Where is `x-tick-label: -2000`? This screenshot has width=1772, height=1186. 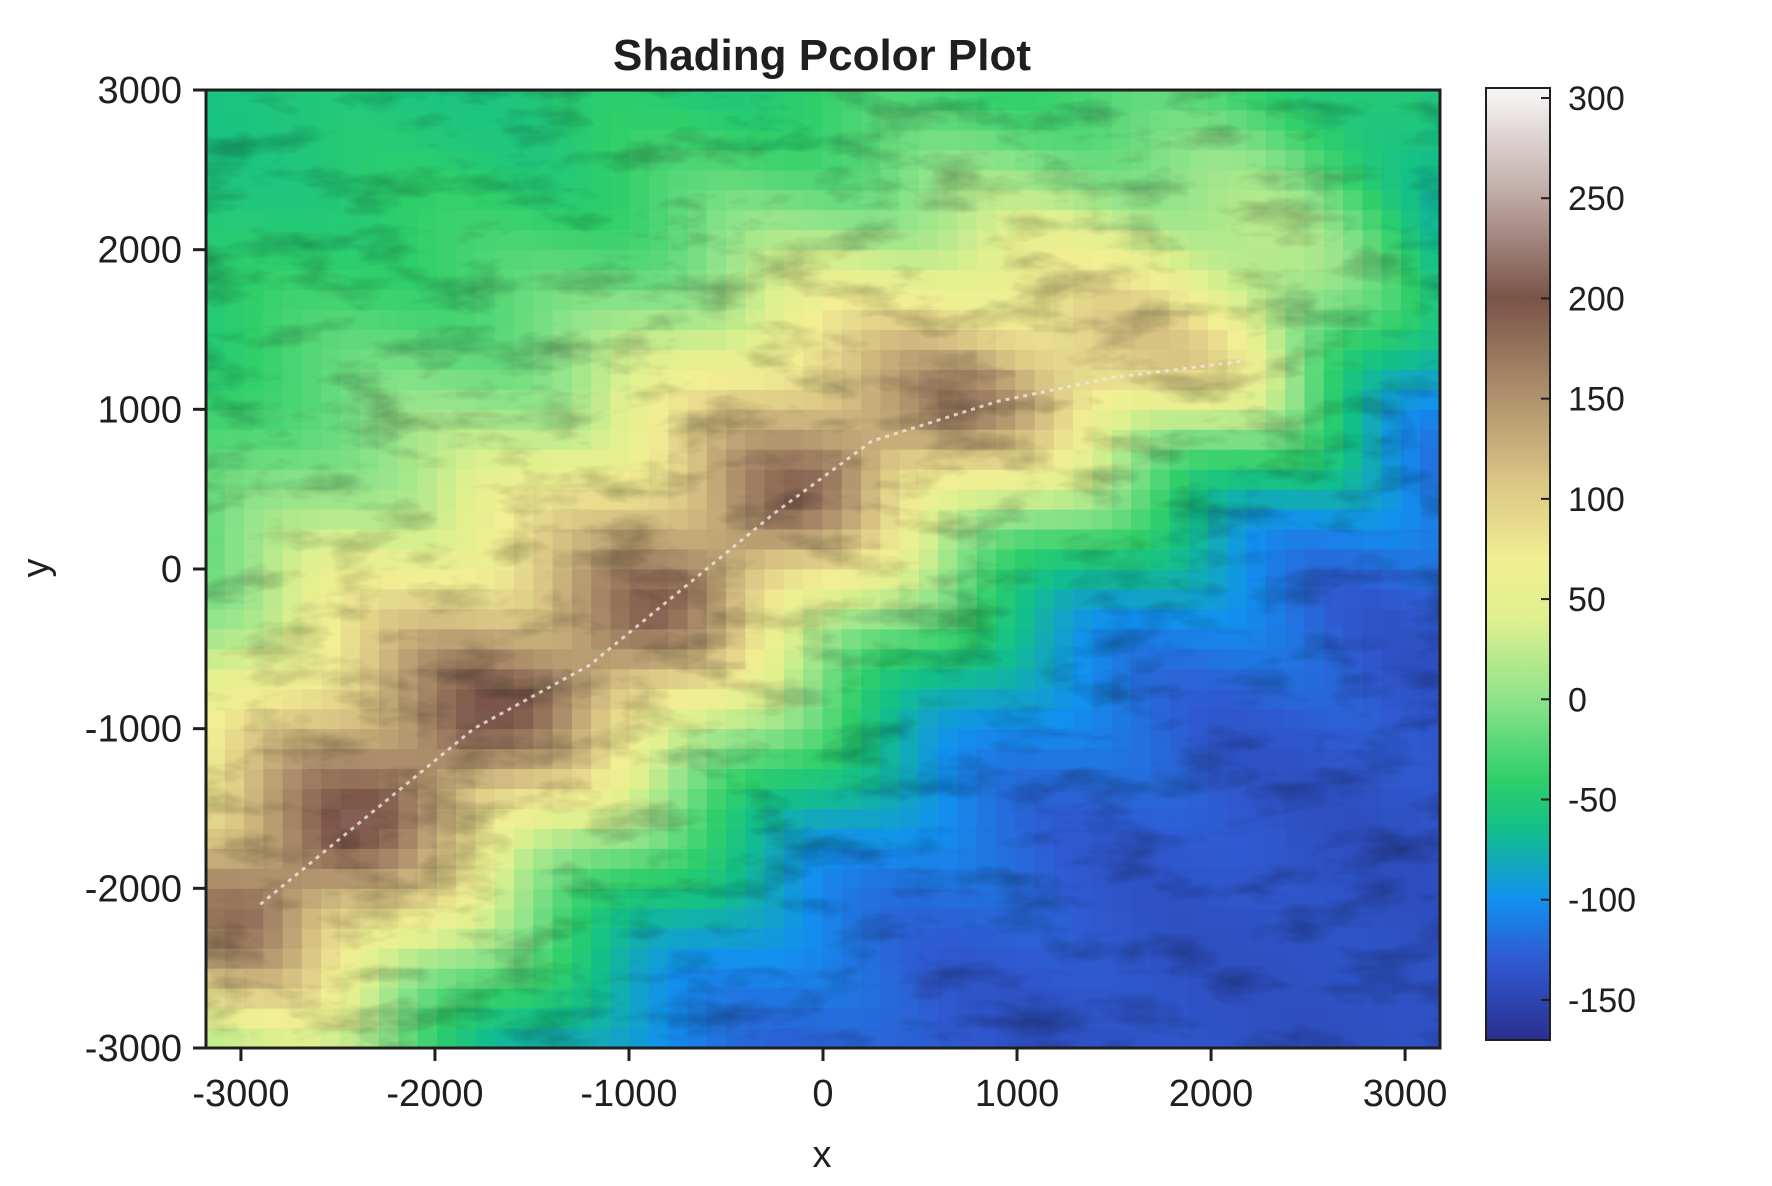 x-tick-label: -2000 is located at coordinates (434, 1094).